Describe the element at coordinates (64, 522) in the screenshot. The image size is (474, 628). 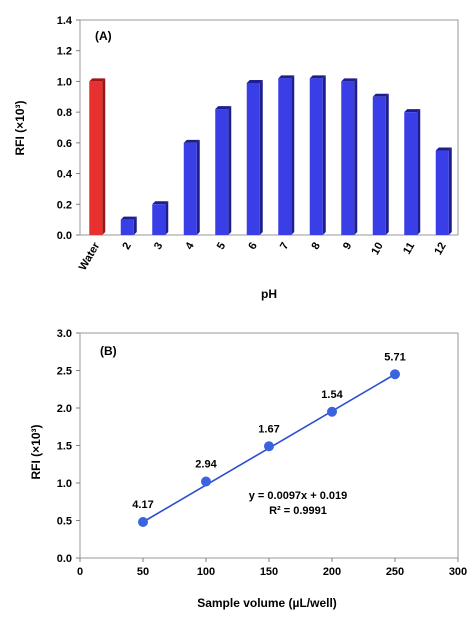
I see `panel-b-y-tick-label: 0.5` at that location.